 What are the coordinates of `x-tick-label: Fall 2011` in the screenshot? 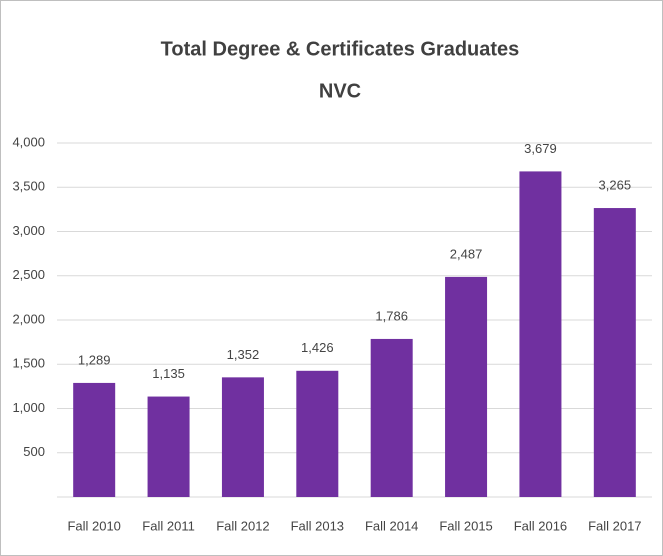 It's located at (168, 525).